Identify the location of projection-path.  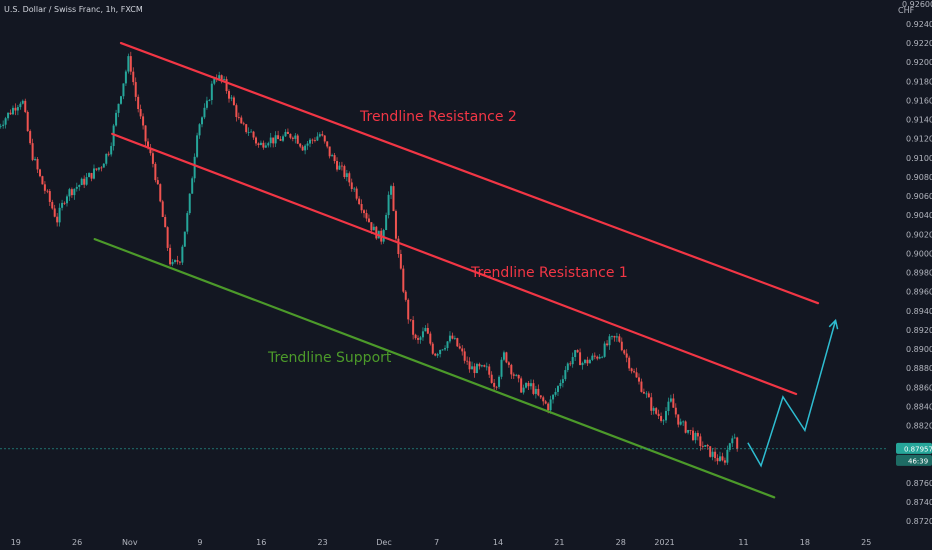
(793, 393).